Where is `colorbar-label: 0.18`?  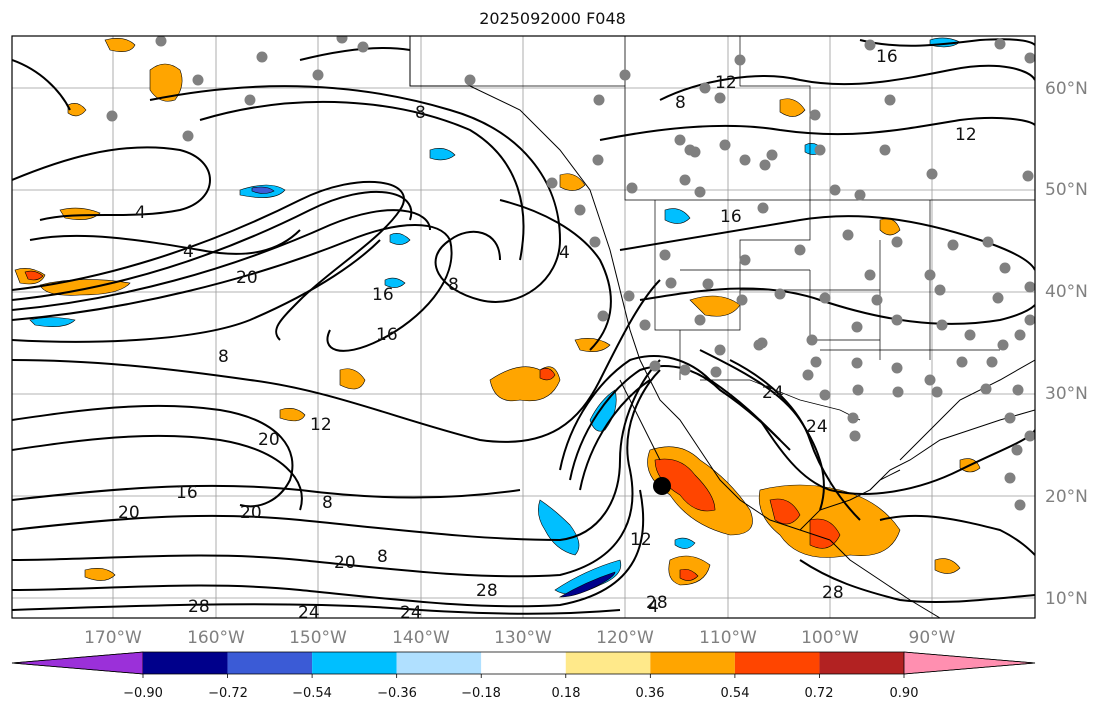
colorbar-label: 0.18 is located at coordinates (566, 693).